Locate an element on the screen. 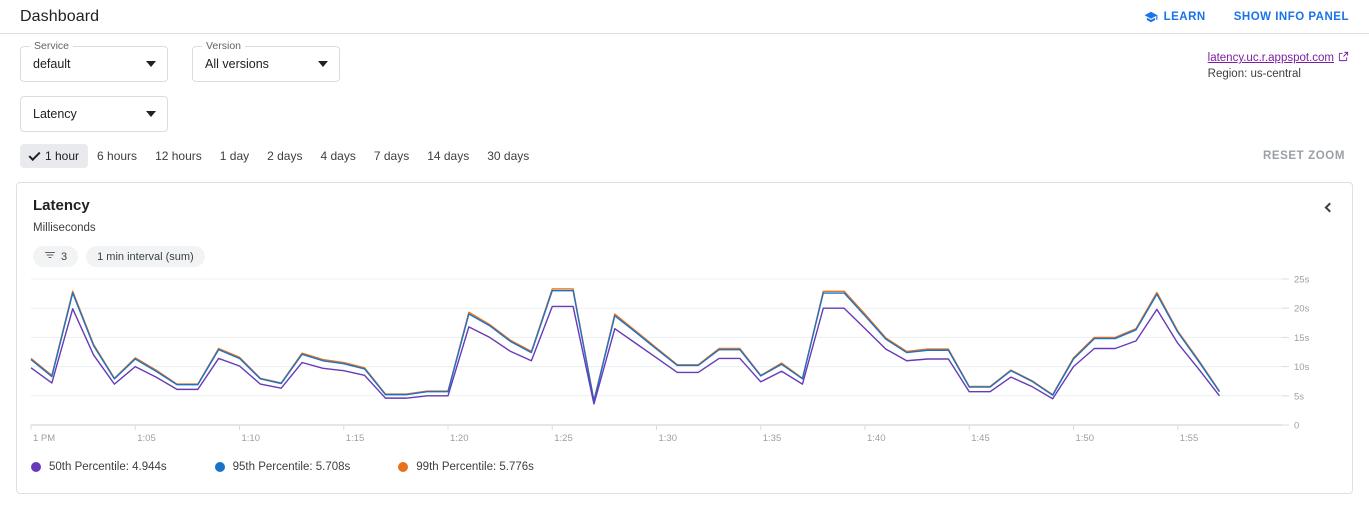 The image size is (1369, 507). interval-chip: 1 min interval (sum) is located at coordinates (145, 256).